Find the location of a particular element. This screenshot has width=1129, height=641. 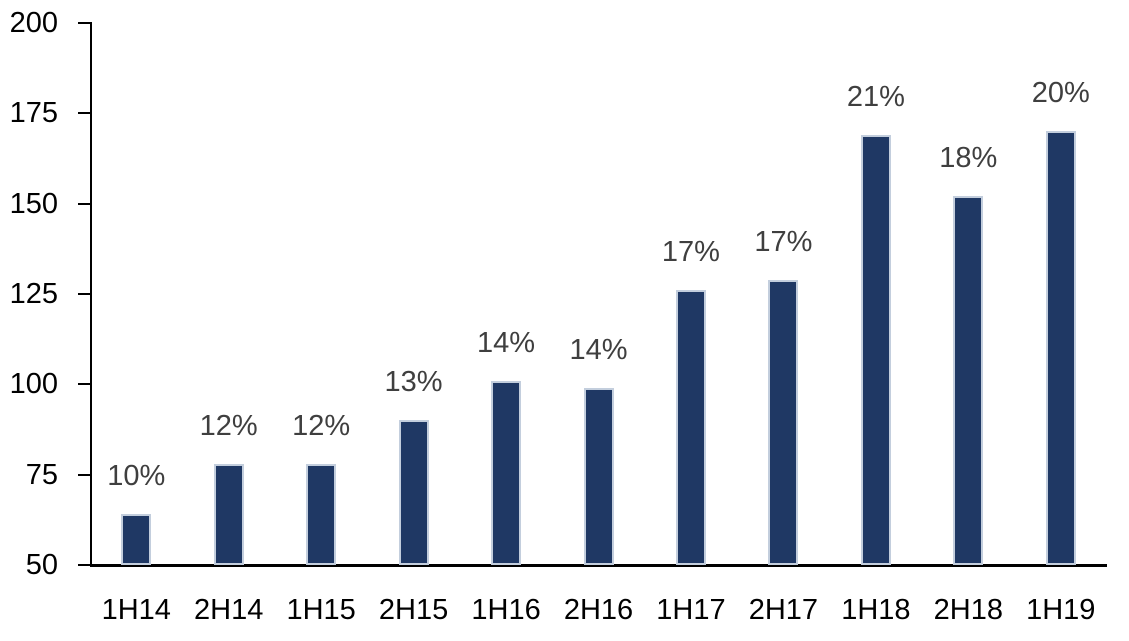

bar-data-label-2H15: 13% is located at coordinates (413, 382).